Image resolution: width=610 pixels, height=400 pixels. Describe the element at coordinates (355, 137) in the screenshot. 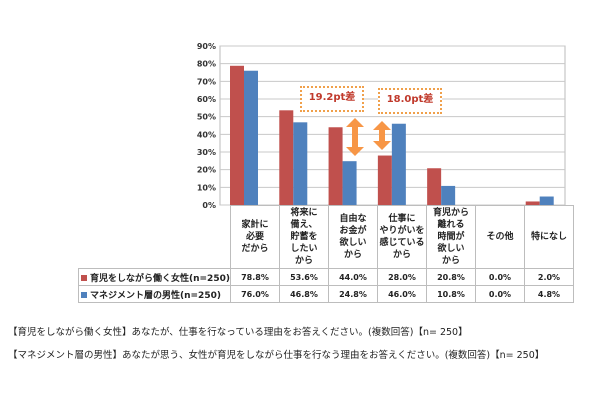

I see `diff-arrow-1-shaft` at that location.